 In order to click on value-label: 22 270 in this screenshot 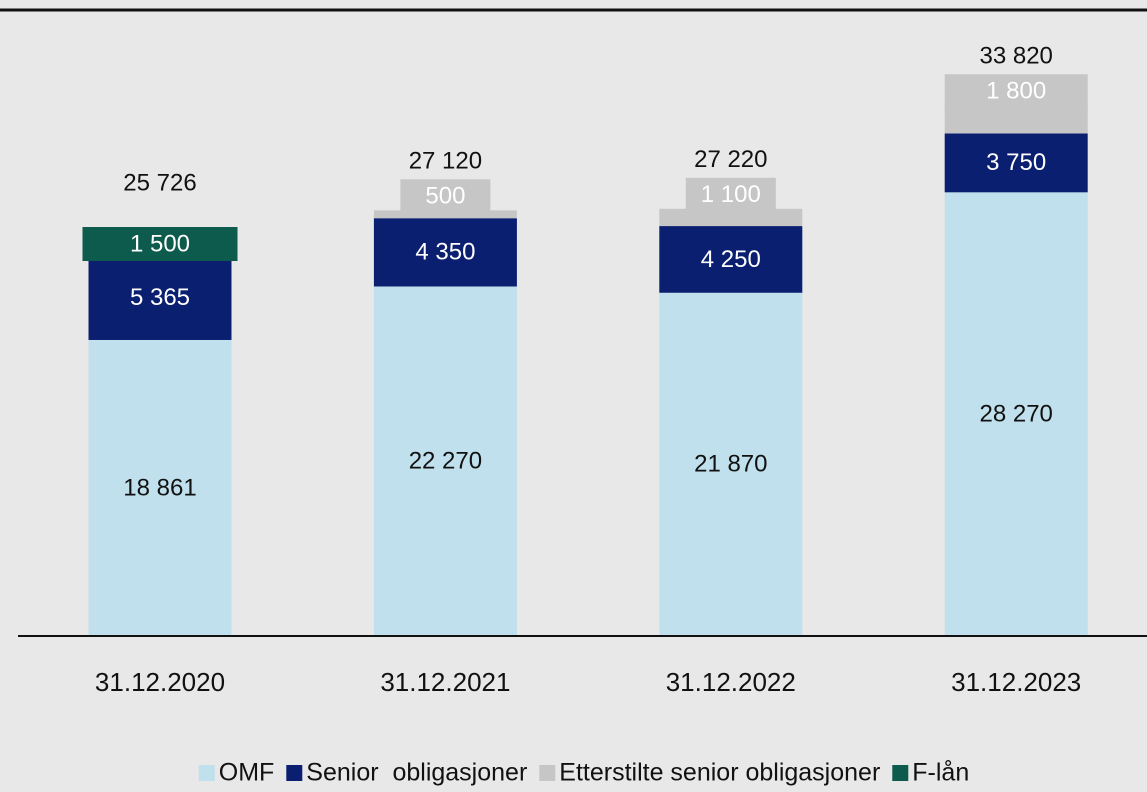, I will do `click(445, 461)`.